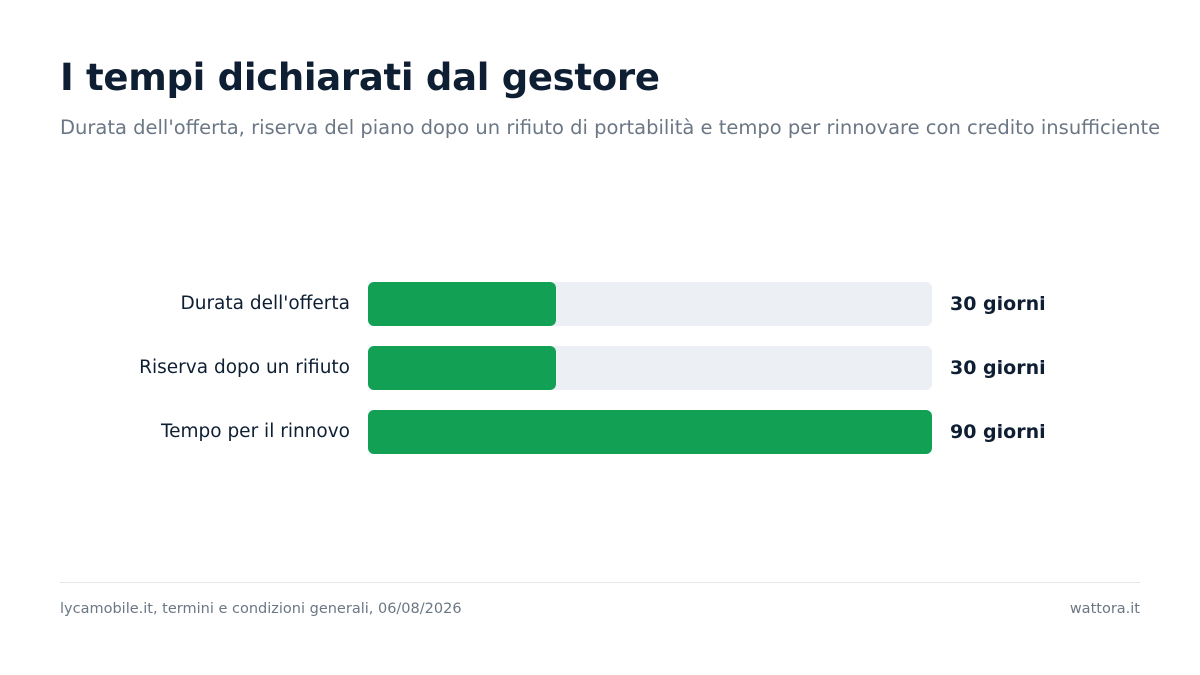 Image resolution: width=1200 pixels, height=675 pixels. What do you see at coordinates (1104, 609) in the screenshot?
I see `brand-label: wattora.it` at bounding box center [1104, 609].